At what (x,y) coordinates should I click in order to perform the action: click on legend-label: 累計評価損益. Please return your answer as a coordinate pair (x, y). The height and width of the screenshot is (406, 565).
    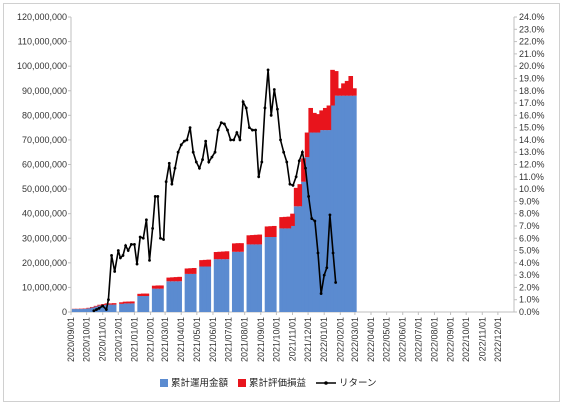
    Looking at the image, I should click on (278, 383).